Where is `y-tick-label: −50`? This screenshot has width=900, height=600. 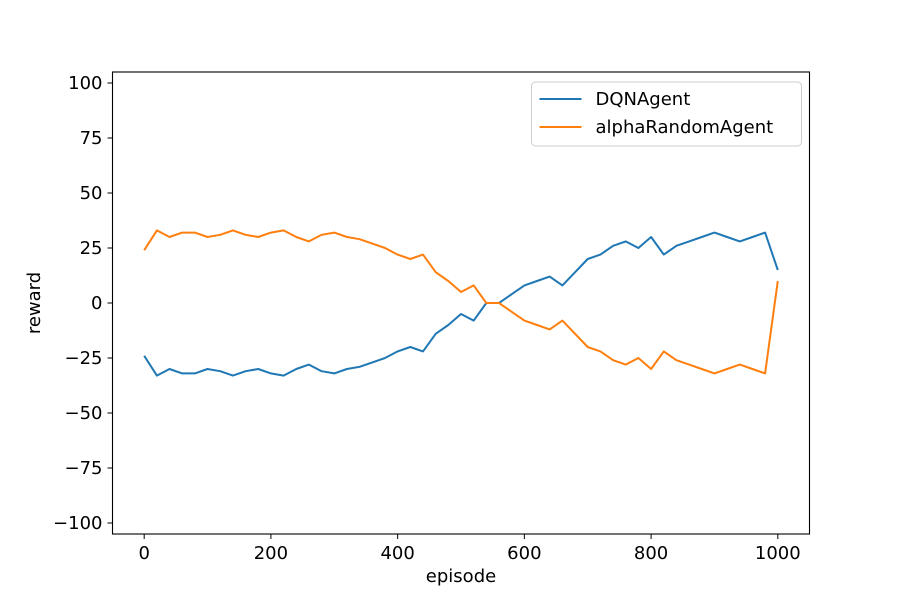 y-tick-label: −50 is located at coordinates (84, 413).